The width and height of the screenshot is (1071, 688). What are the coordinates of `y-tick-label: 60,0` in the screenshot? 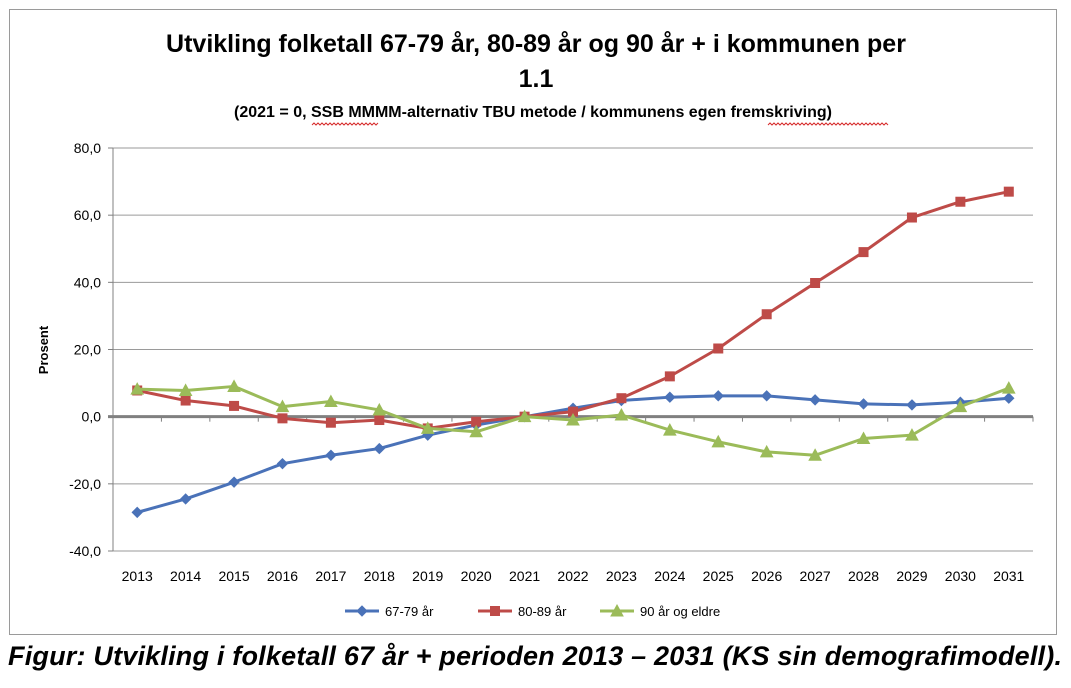 It's located at (87, 215).